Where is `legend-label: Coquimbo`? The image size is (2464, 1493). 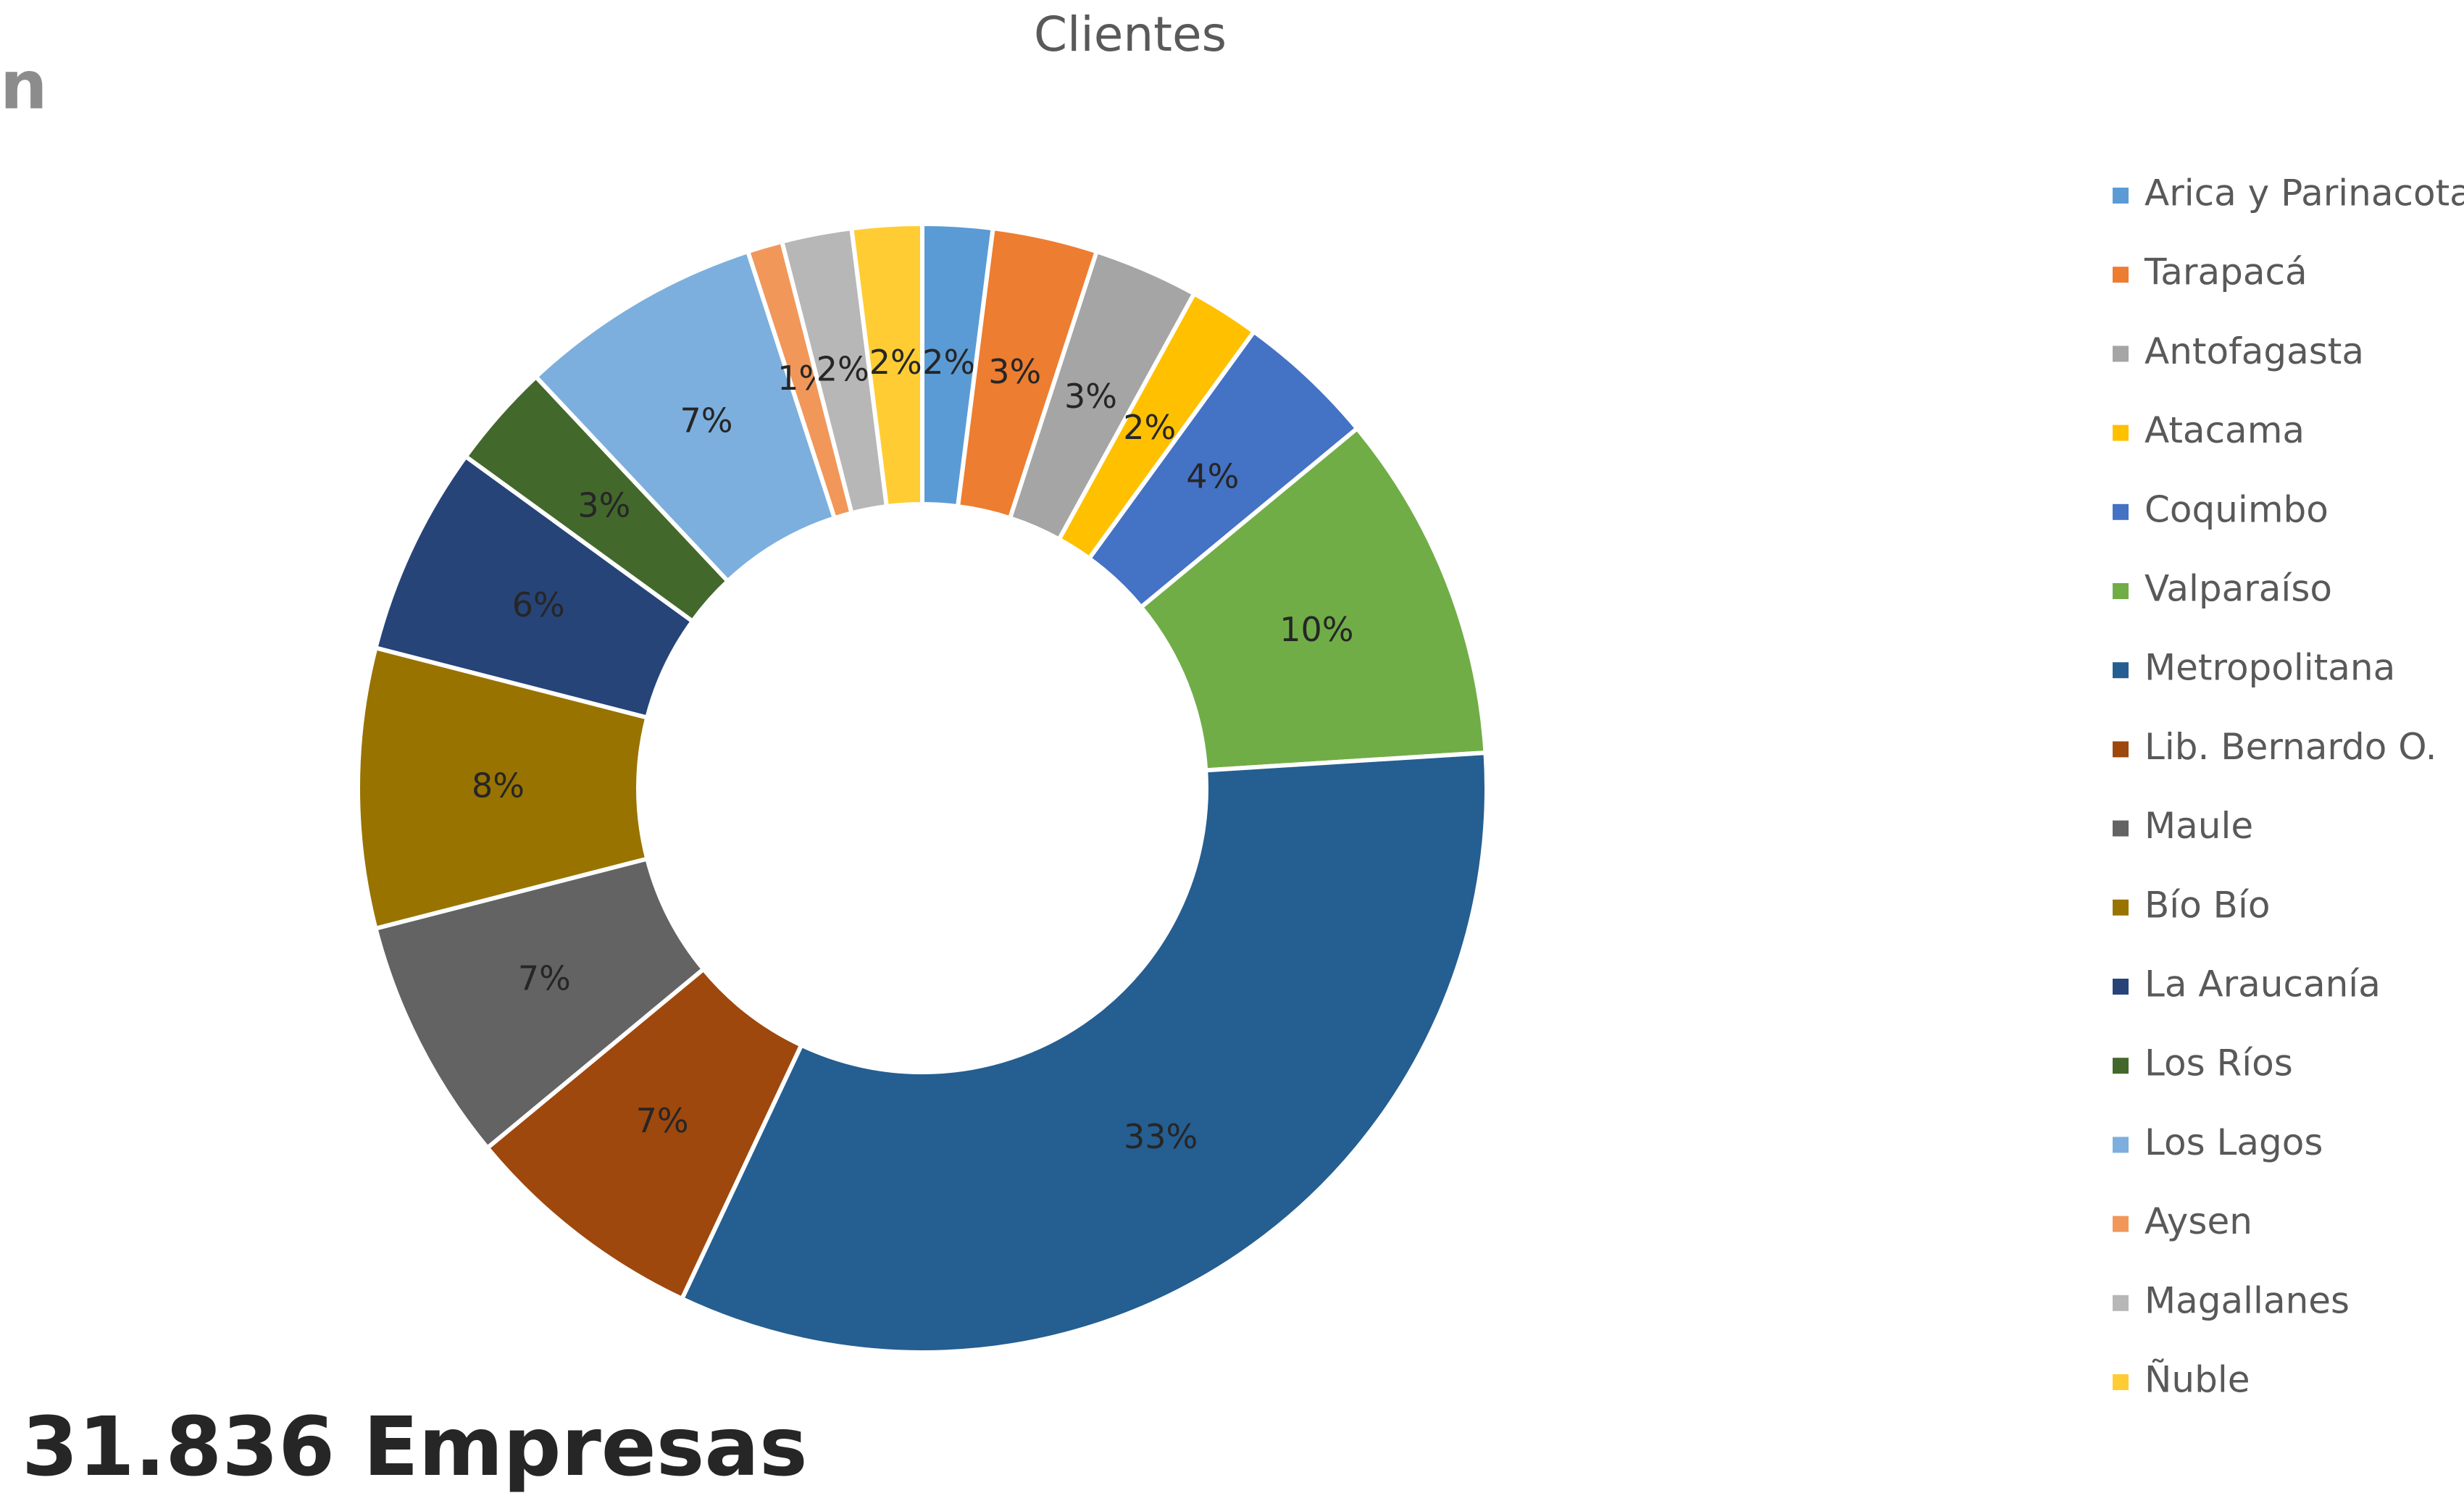
legend-label: Coquimbo is located at coordinates (2236, 509).